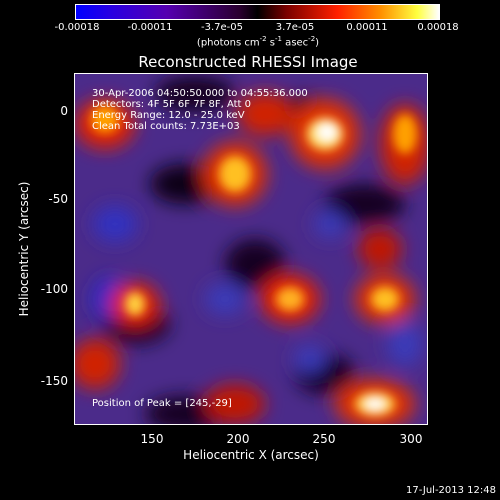 This screenshot has width=500, height=500. I want to click on y-tick-label: -50, so click(58, 199).